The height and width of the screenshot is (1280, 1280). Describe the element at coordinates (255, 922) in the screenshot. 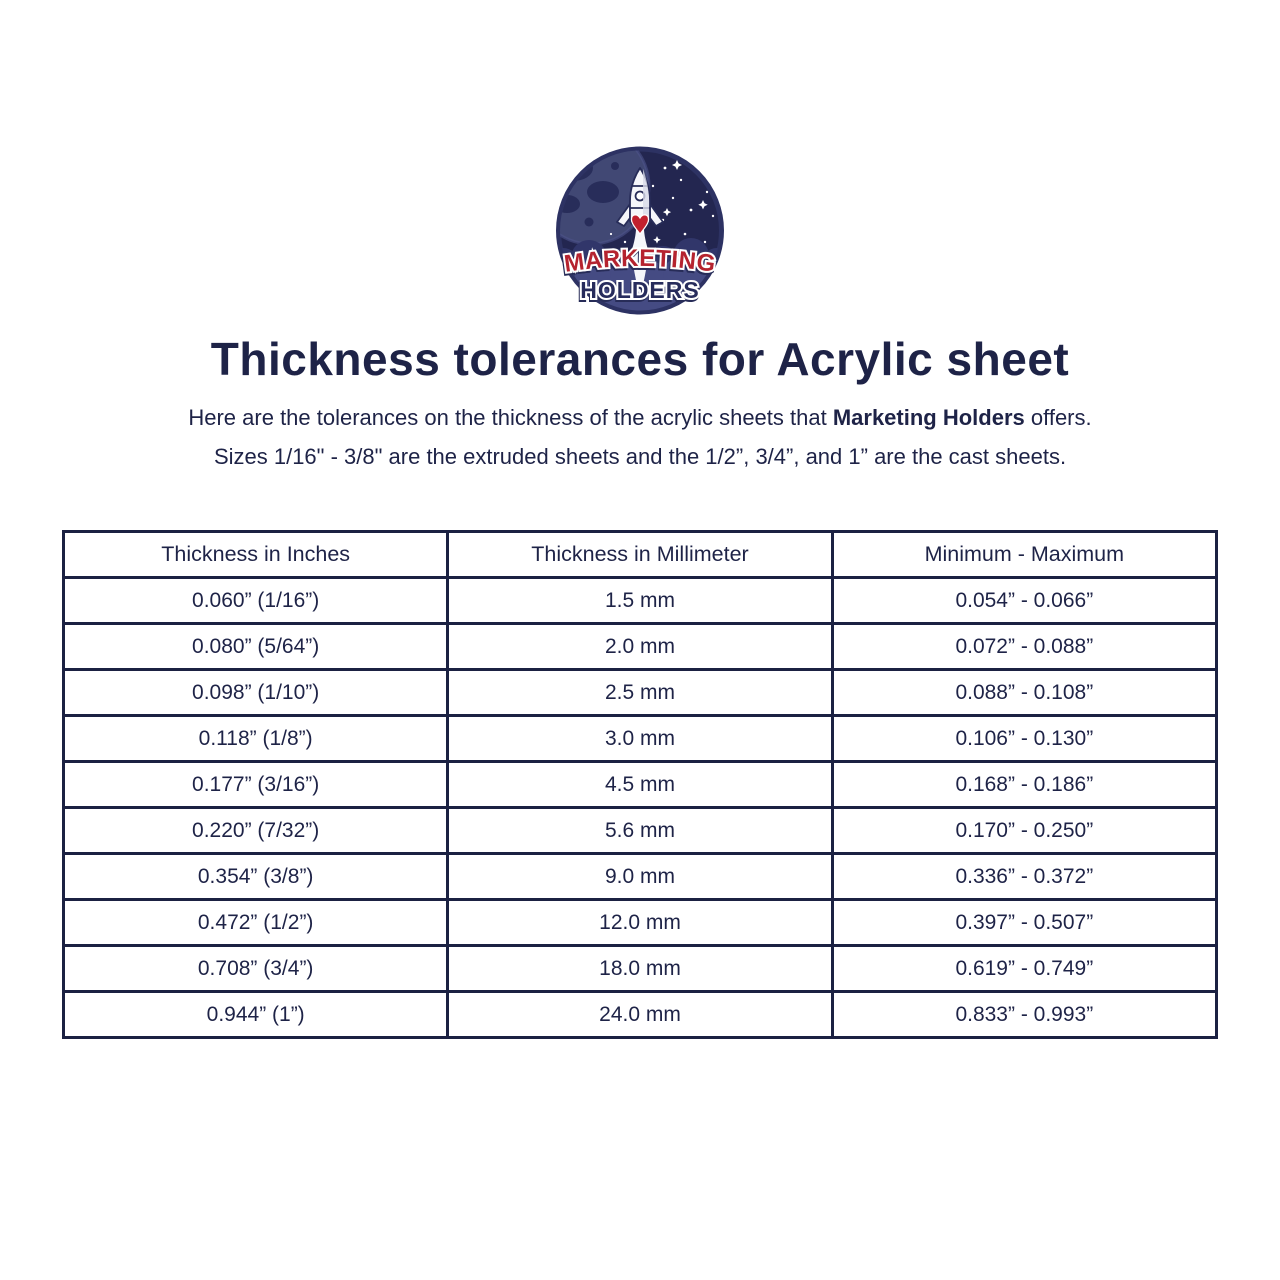

I see `table-cell: 0.472” (1/2”)` at that location.